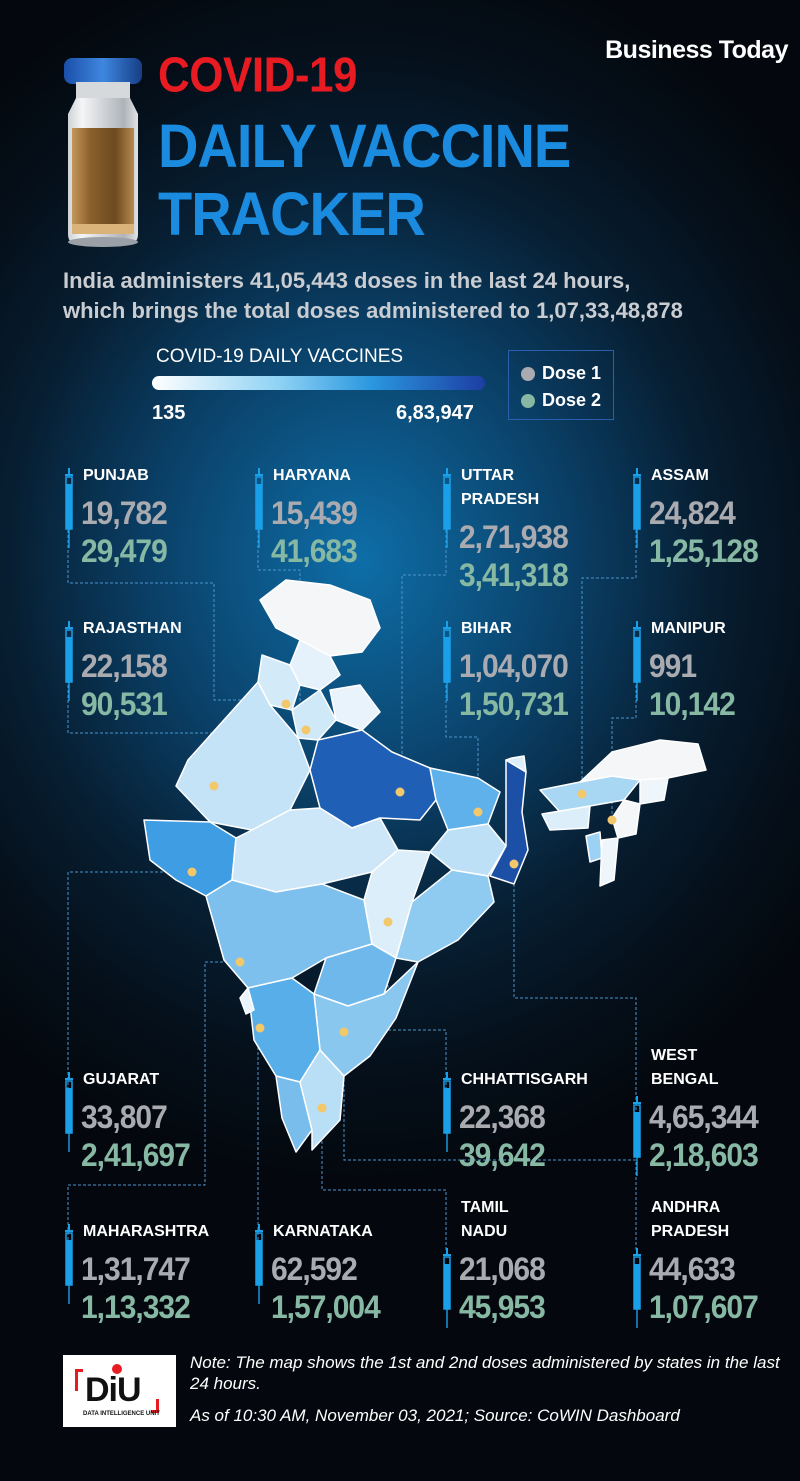 The image size is (800, 1481). What do you see at coordinates (445, 916) in the screenshot?
I see `state-odisha` at bounding box center [445, 916].